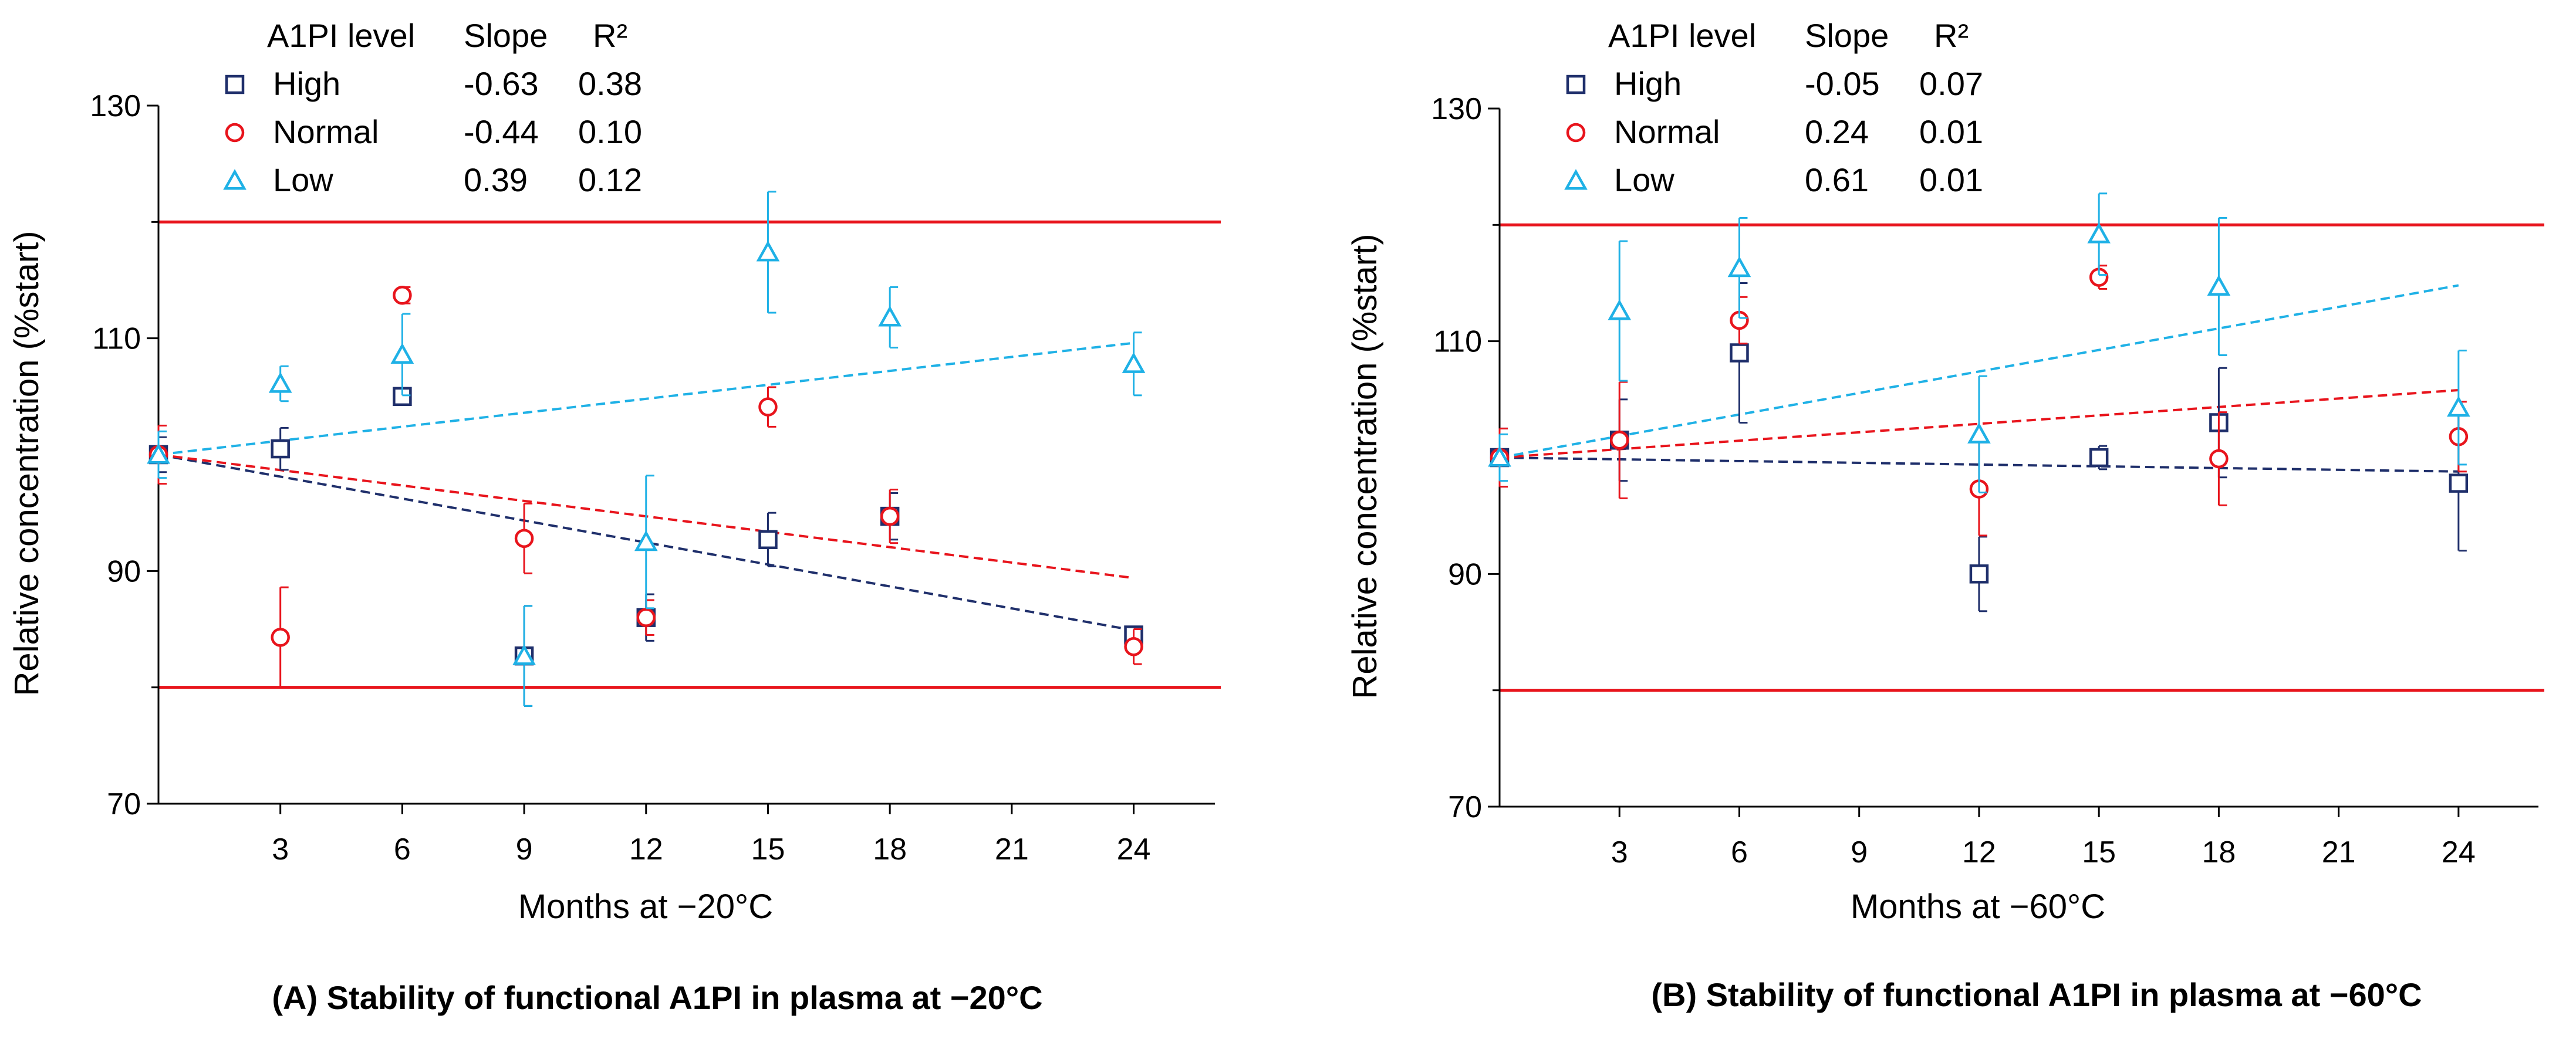 The width and height of the screenshot is (2576, 1046). Describe the element at coordinates (1667, 131) in the screenshot. I see `legend-label-normal: Normal` at that location.